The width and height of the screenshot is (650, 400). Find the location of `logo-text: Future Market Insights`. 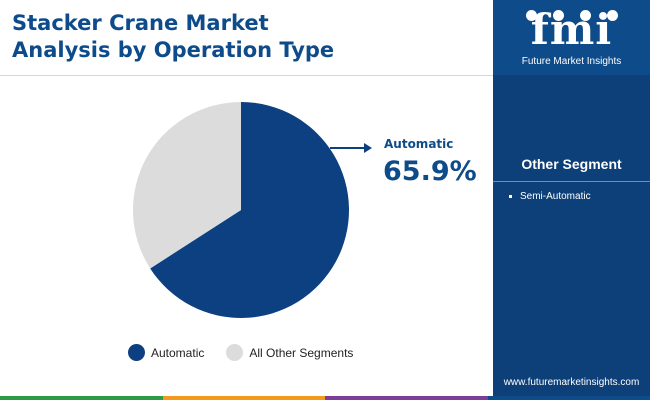

logo-text: Future Market Insights is located at coordinates (571, 61).